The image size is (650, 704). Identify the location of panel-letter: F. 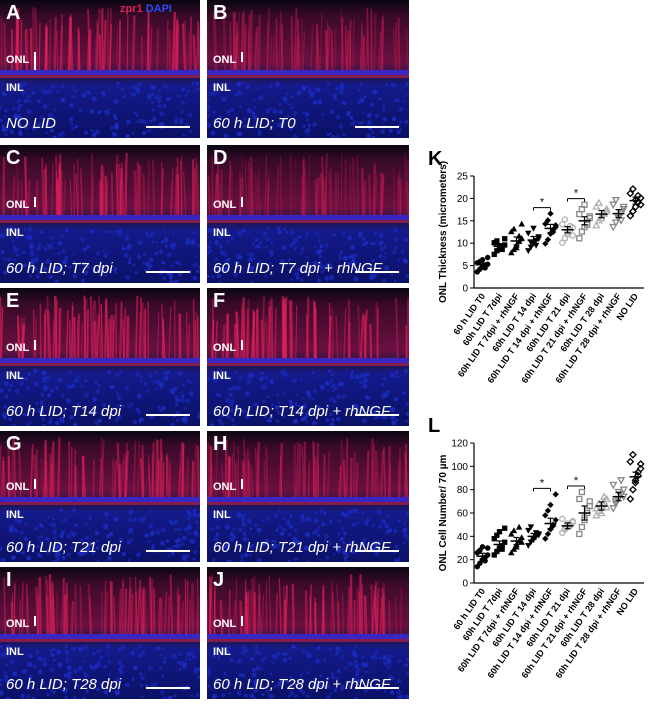
(219, 301).